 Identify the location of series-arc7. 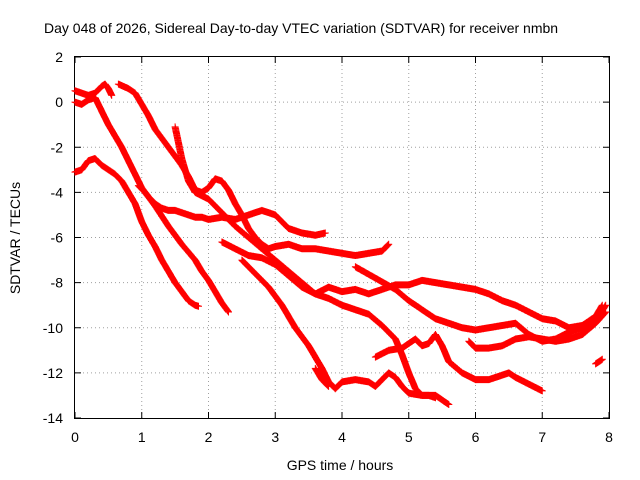
(412, 285).